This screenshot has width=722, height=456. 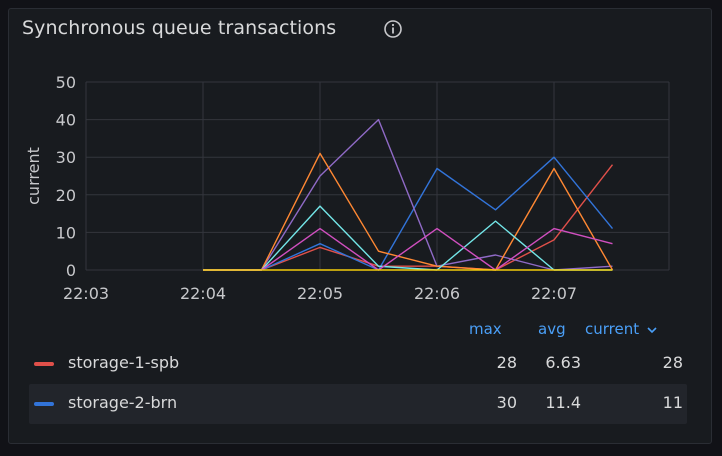 What do you see at coordinates (86, 293) in the screenshot?
I see `x-tick-label: 22:03` at bounding box center [86, 293].